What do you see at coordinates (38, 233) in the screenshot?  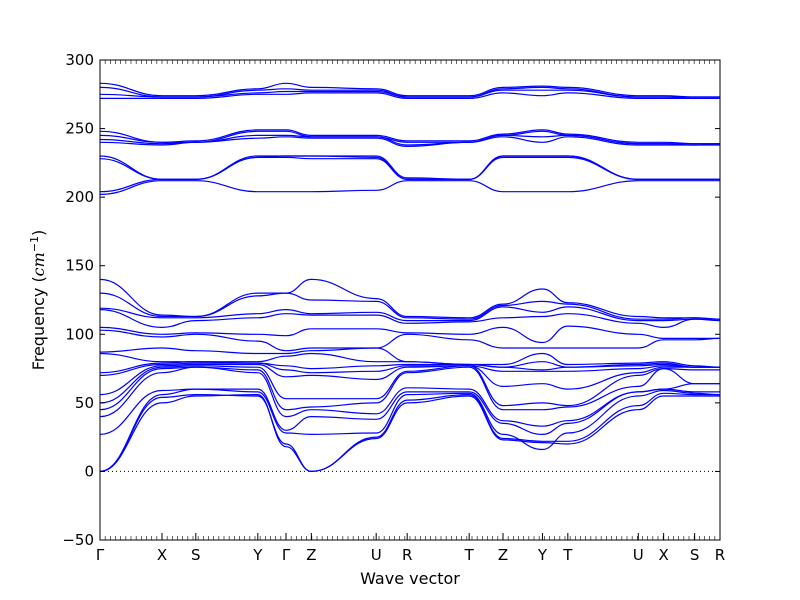 I see `y-axis-label-suffix: )` at bounding box center [38, 233].